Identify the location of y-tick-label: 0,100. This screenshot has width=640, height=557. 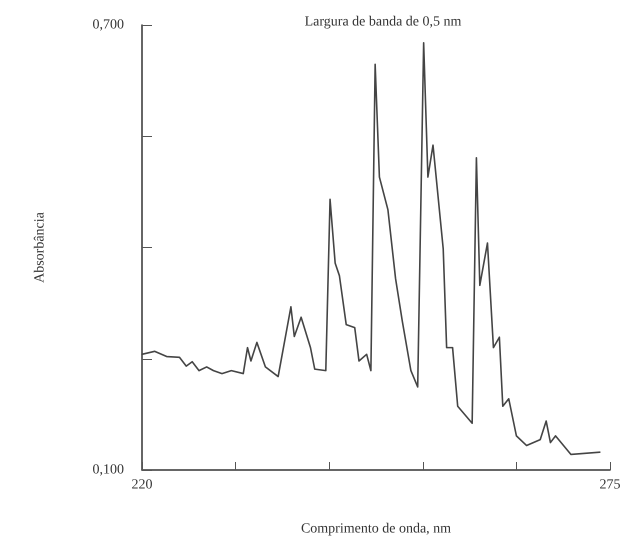
(108, 470).